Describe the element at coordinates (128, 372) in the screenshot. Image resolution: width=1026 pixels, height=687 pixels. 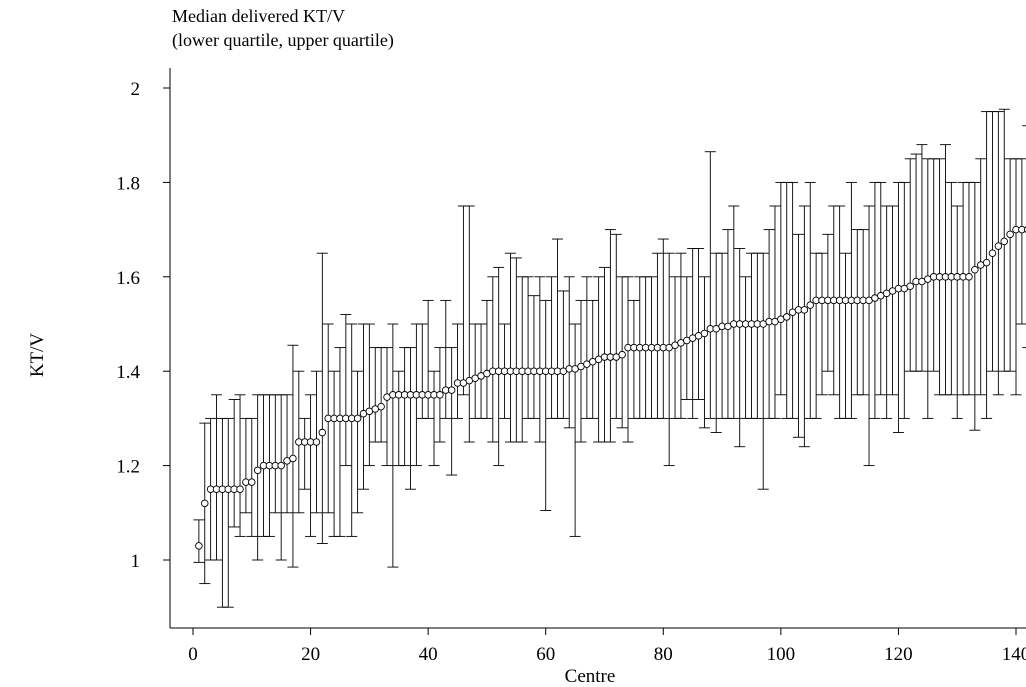
I see `y-tick-label: 1.4` at that location.